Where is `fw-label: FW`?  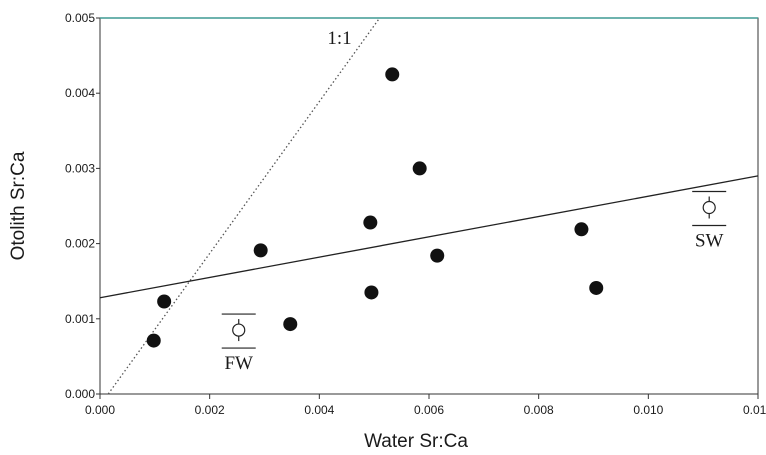 fw-label: FW is located at coordinates (238, 363).